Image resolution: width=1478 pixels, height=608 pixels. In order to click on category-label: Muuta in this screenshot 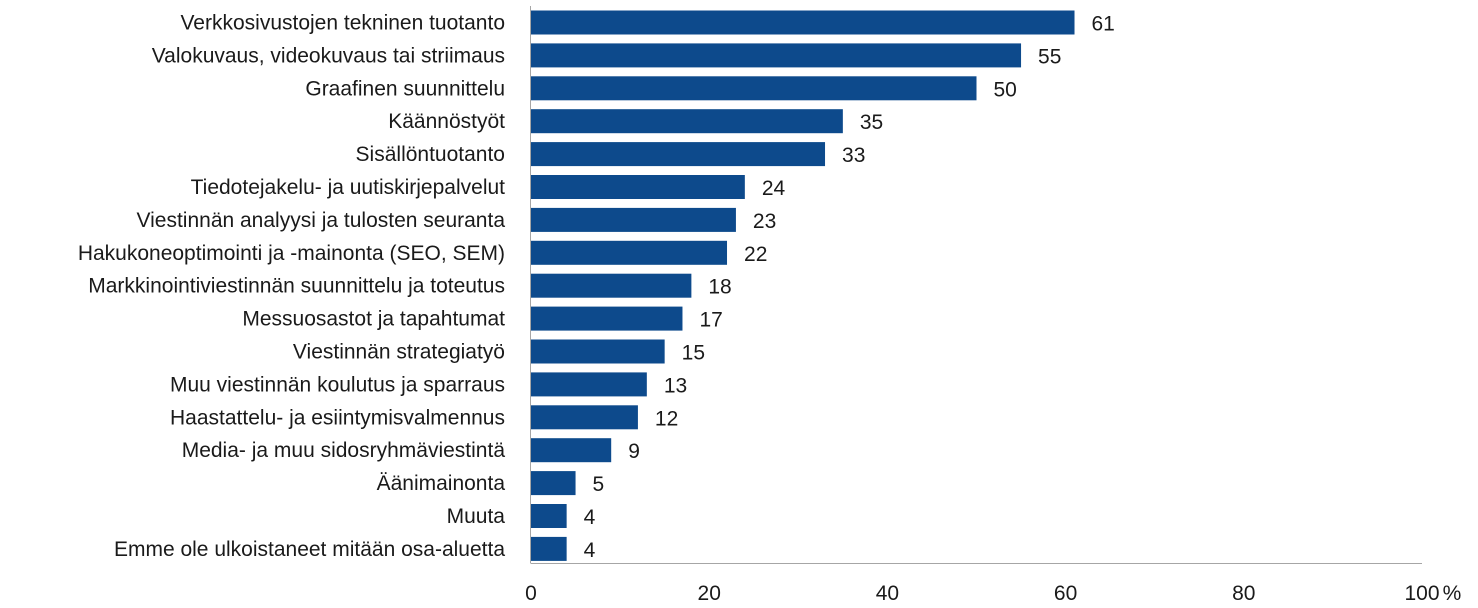, I will do `click(476, 516)`.